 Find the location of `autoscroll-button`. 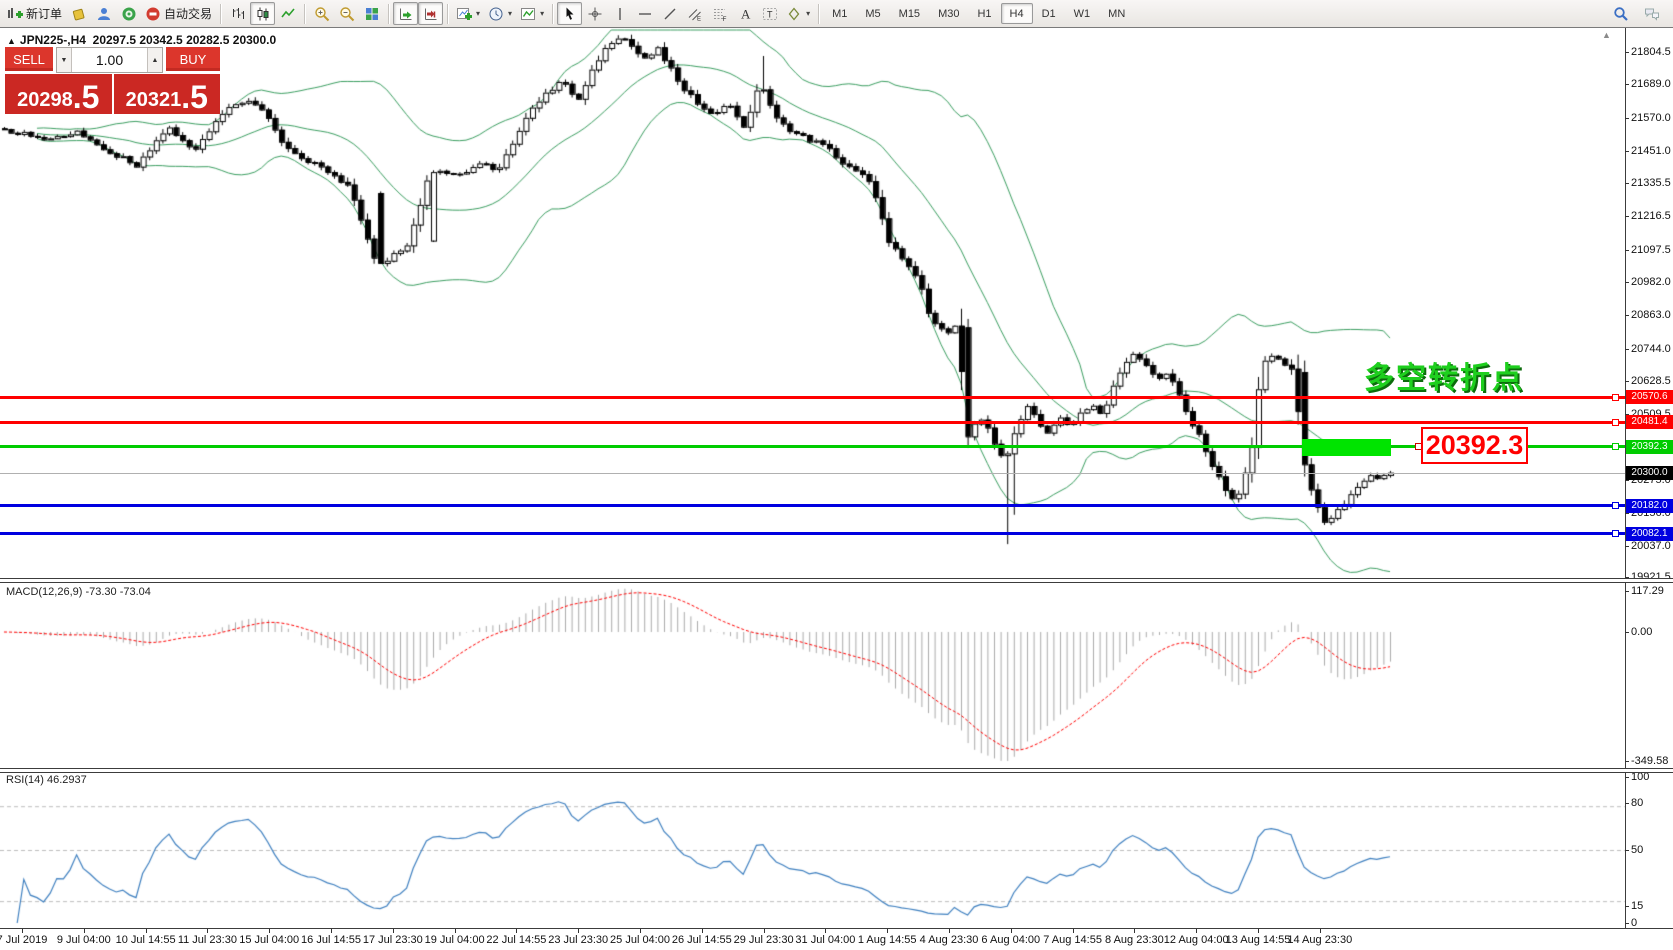

autoscroll-button is located at coordinates (406, 13).